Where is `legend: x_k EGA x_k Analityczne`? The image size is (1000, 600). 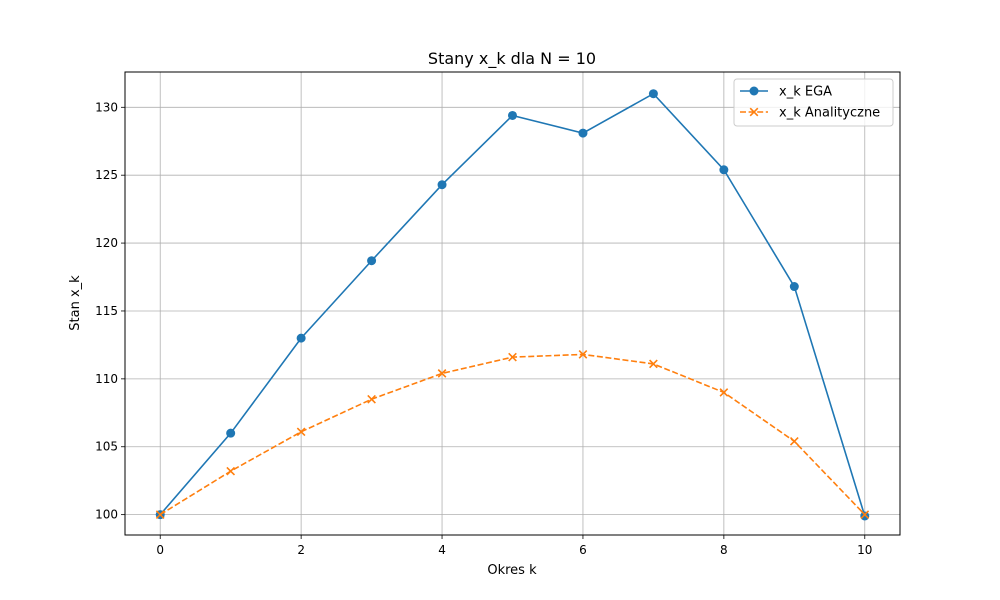 legend: x_k EGA x_k Analityczne is located at coordinates (813, 102).